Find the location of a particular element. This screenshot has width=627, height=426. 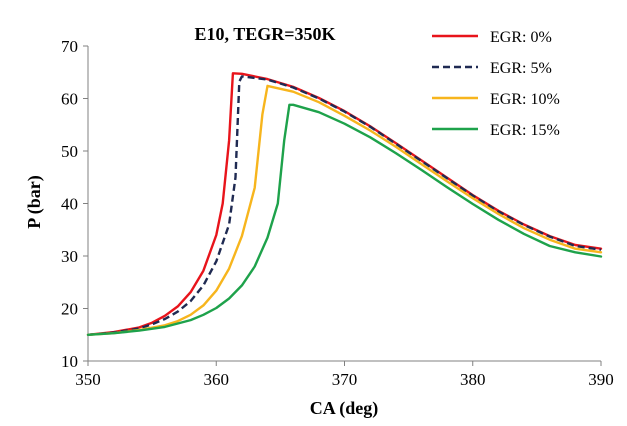

y-tick-label: 50 is located at coordinates (69, 151).